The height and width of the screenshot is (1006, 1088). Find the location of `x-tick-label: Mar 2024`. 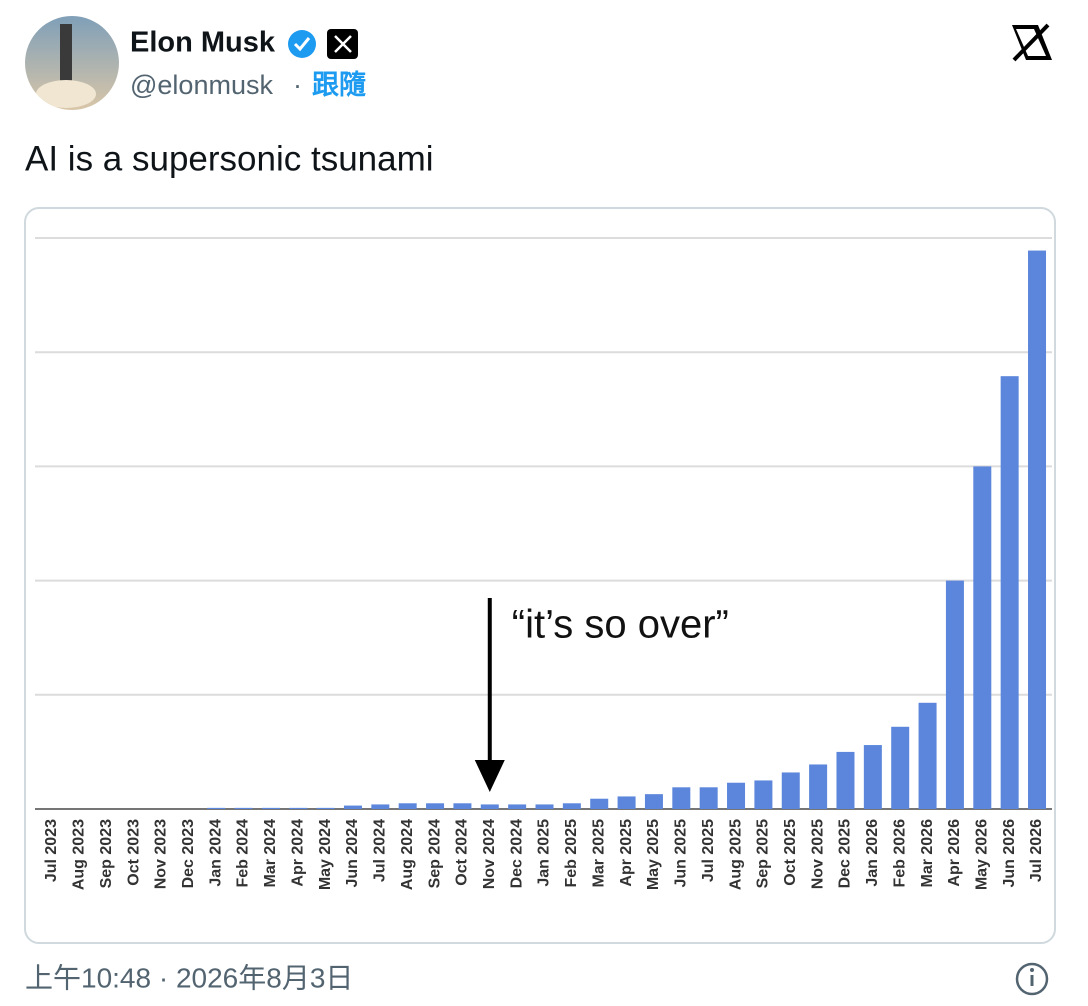

x-tick-label: Mar 2024 is located at coordinates (270, 853).